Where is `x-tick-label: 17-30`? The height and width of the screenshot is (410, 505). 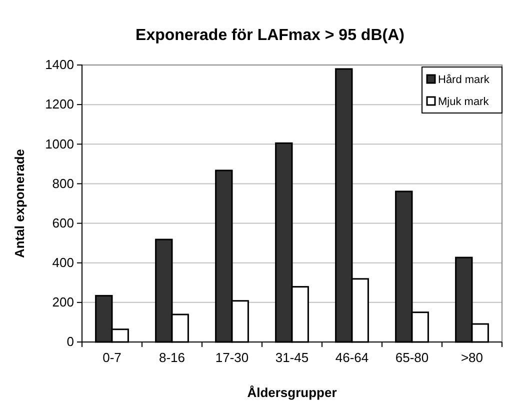 x-tick-label: 17-30 is located at coordinates (232, 357).